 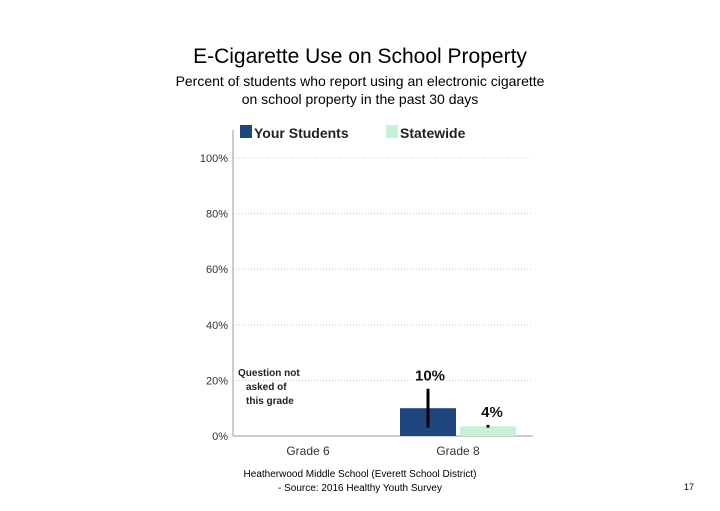 I want to click on x-tick-label: Grade 6, so click(x=308, y=451).